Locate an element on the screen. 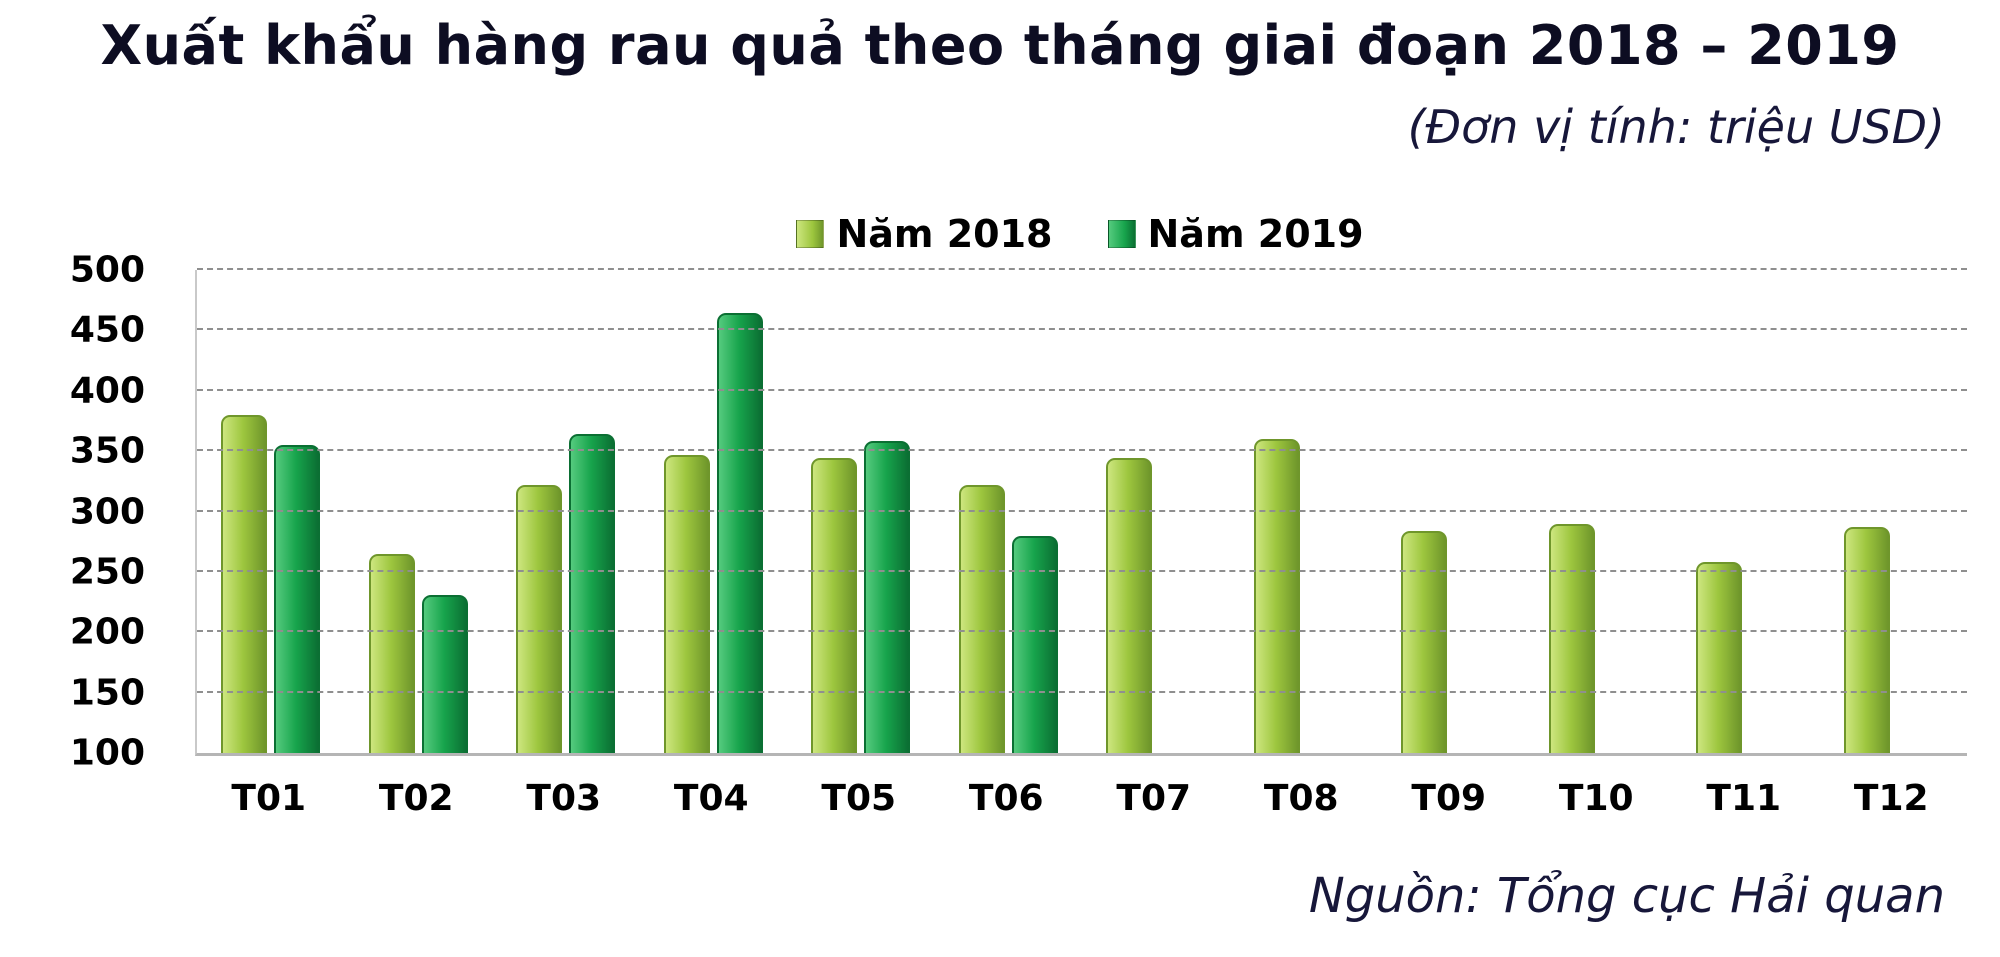 Image resolution: width=2000 pixels, height=957 pixels. x-tick-label: T07 is located at coordinates (1154, 798).